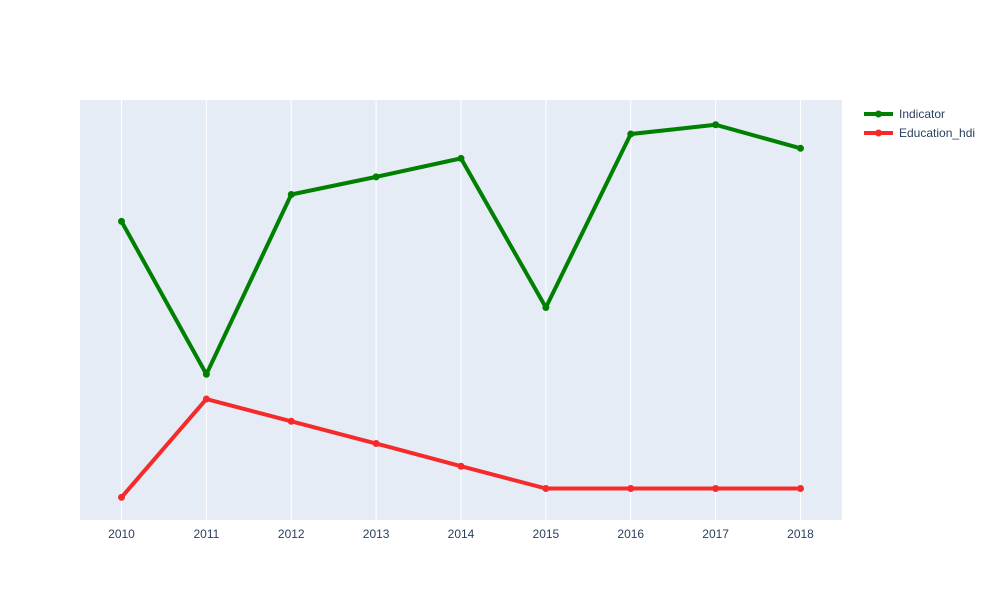 The width and height of the screenshot is (1000, 605). I want to click on x-axis-ticks: 2010 2011 2012 2013 2014 2015 2016 2017 2018, so click(461, 534).